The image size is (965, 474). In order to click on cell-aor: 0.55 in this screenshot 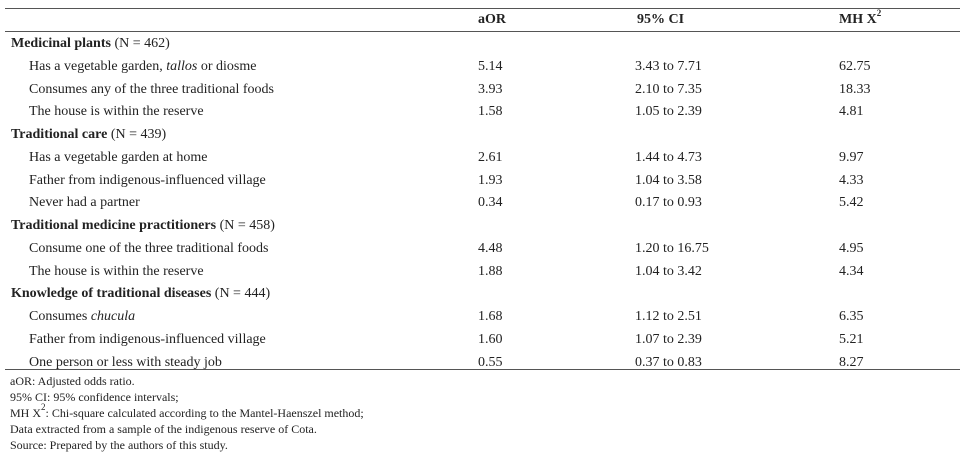, I will do `click(490, 362)`.